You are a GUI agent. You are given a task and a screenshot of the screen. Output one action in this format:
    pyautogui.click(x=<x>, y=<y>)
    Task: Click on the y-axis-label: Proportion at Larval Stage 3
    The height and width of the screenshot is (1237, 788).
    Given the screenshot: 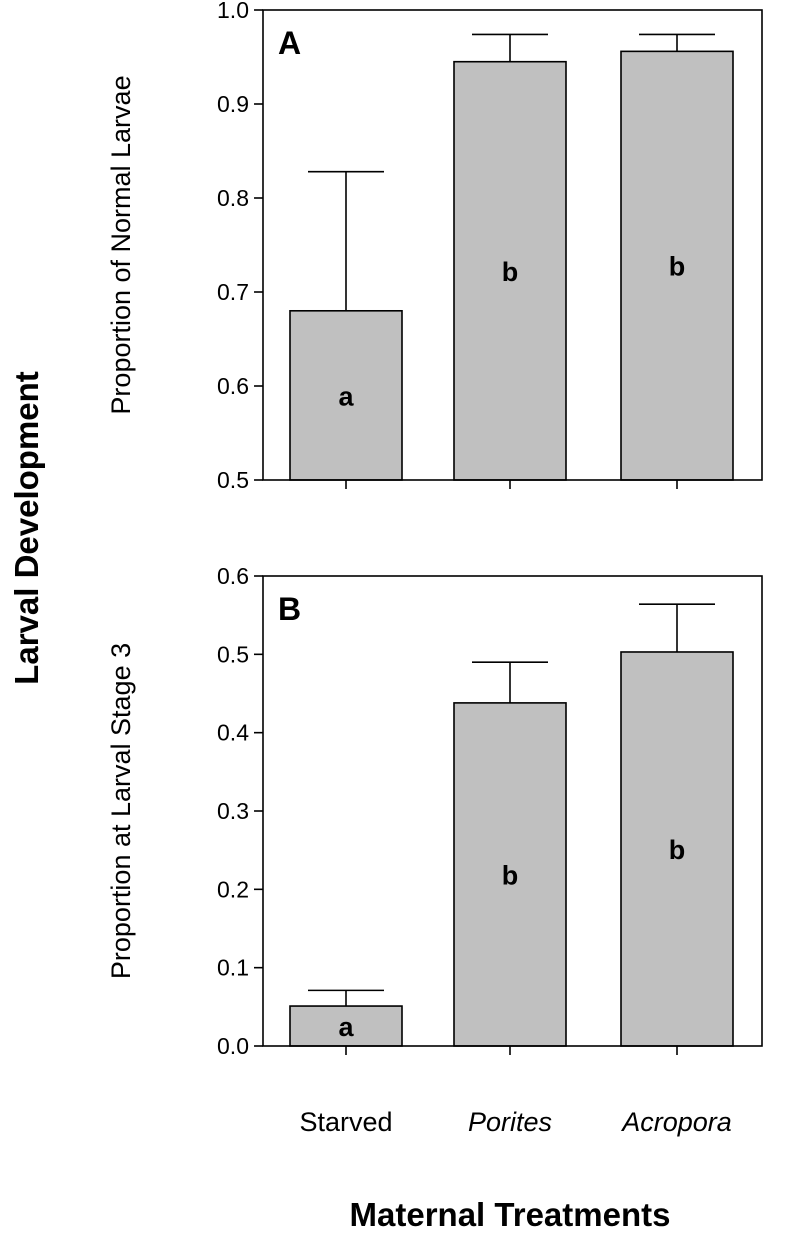 What is the action you would take?
    pyautogui.click(x=121, y=811)
    